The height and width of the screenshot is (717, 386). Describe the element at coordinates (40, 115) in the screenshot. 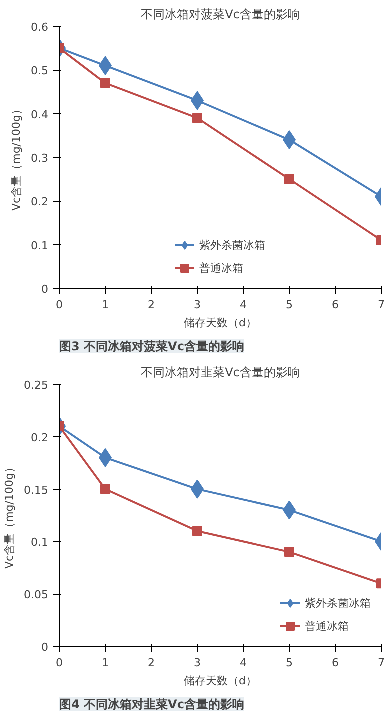

I see `y-tick-label: 0.4` at that location.